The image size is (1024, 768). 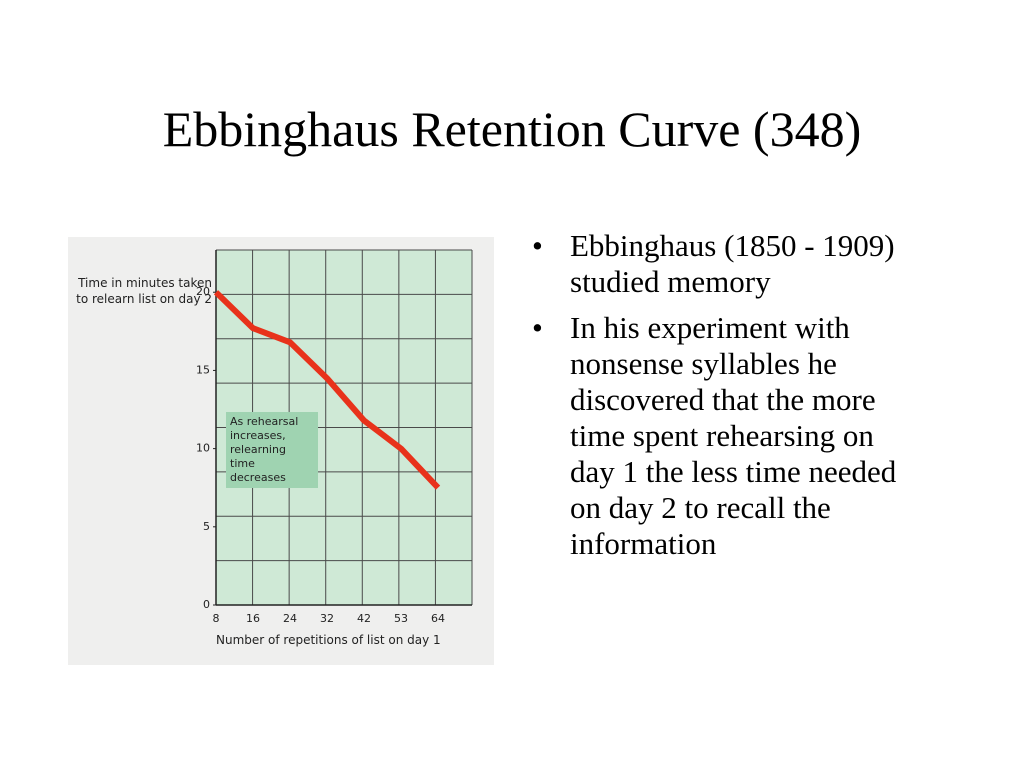 What do you see at coordinates (328, 640) in the screenshot?
I see `x-axis-label: Number of repetitions of list on day 1` at bounding box center [328, 640].